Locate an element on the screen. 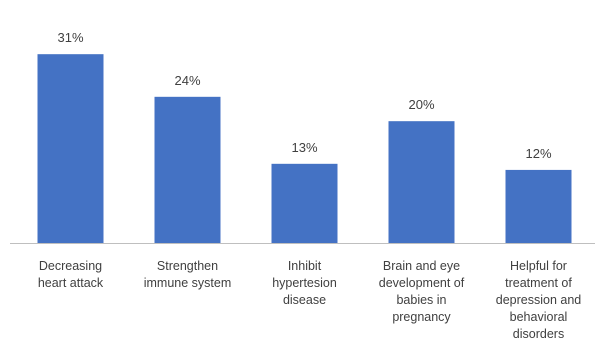  category-label-2: Inhibit hypertesion disease is located at coordinates (304, 283).